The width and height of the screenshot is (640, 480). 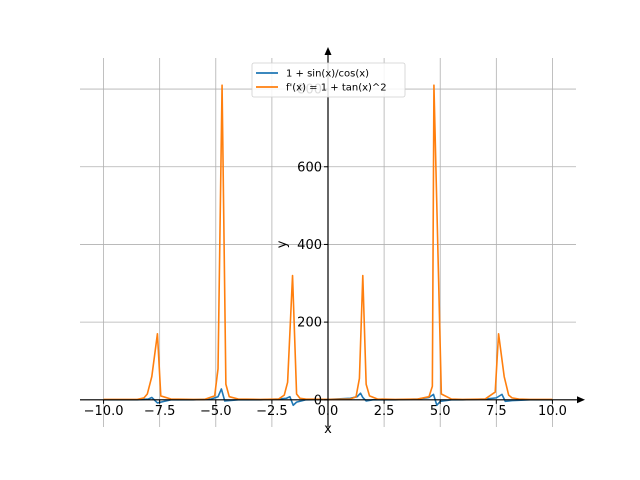 I want to click on legend-label-1: 1 + sin(x)/cos(x), so click(x=327, y=74).